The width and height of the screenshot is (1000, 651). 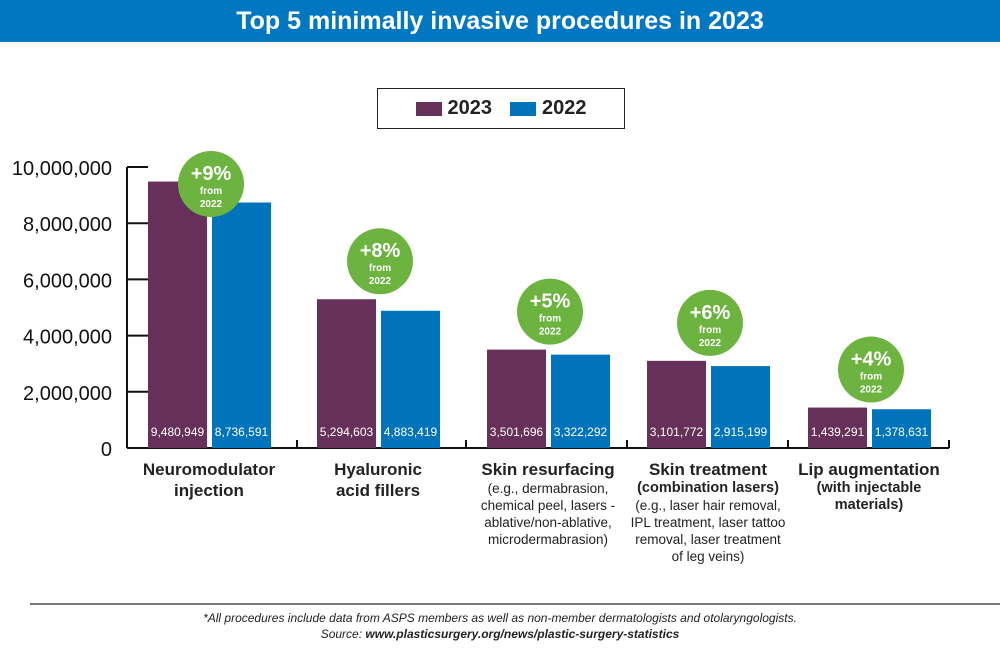 What do you see at coordinates (209, 469) in the screenshot?
I see `category-label-line: Neuromodulator` at bounding box center [209, 469].